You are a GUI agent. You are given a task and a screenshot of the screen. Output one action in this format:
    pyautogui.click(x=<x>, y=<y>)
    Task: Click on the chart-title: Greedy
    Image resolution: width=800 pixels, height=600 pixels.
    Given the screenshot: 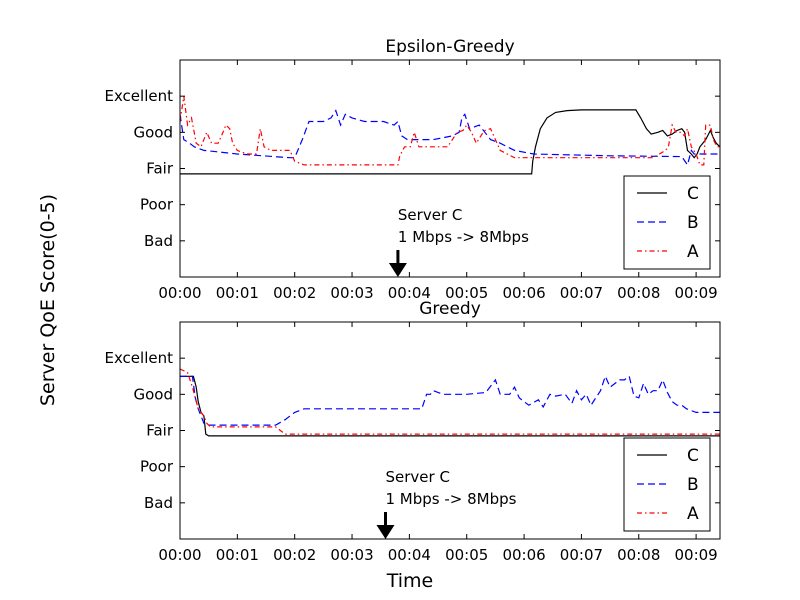 What is the action you would take?
    pyautogui.click(x=450, y=309)
    